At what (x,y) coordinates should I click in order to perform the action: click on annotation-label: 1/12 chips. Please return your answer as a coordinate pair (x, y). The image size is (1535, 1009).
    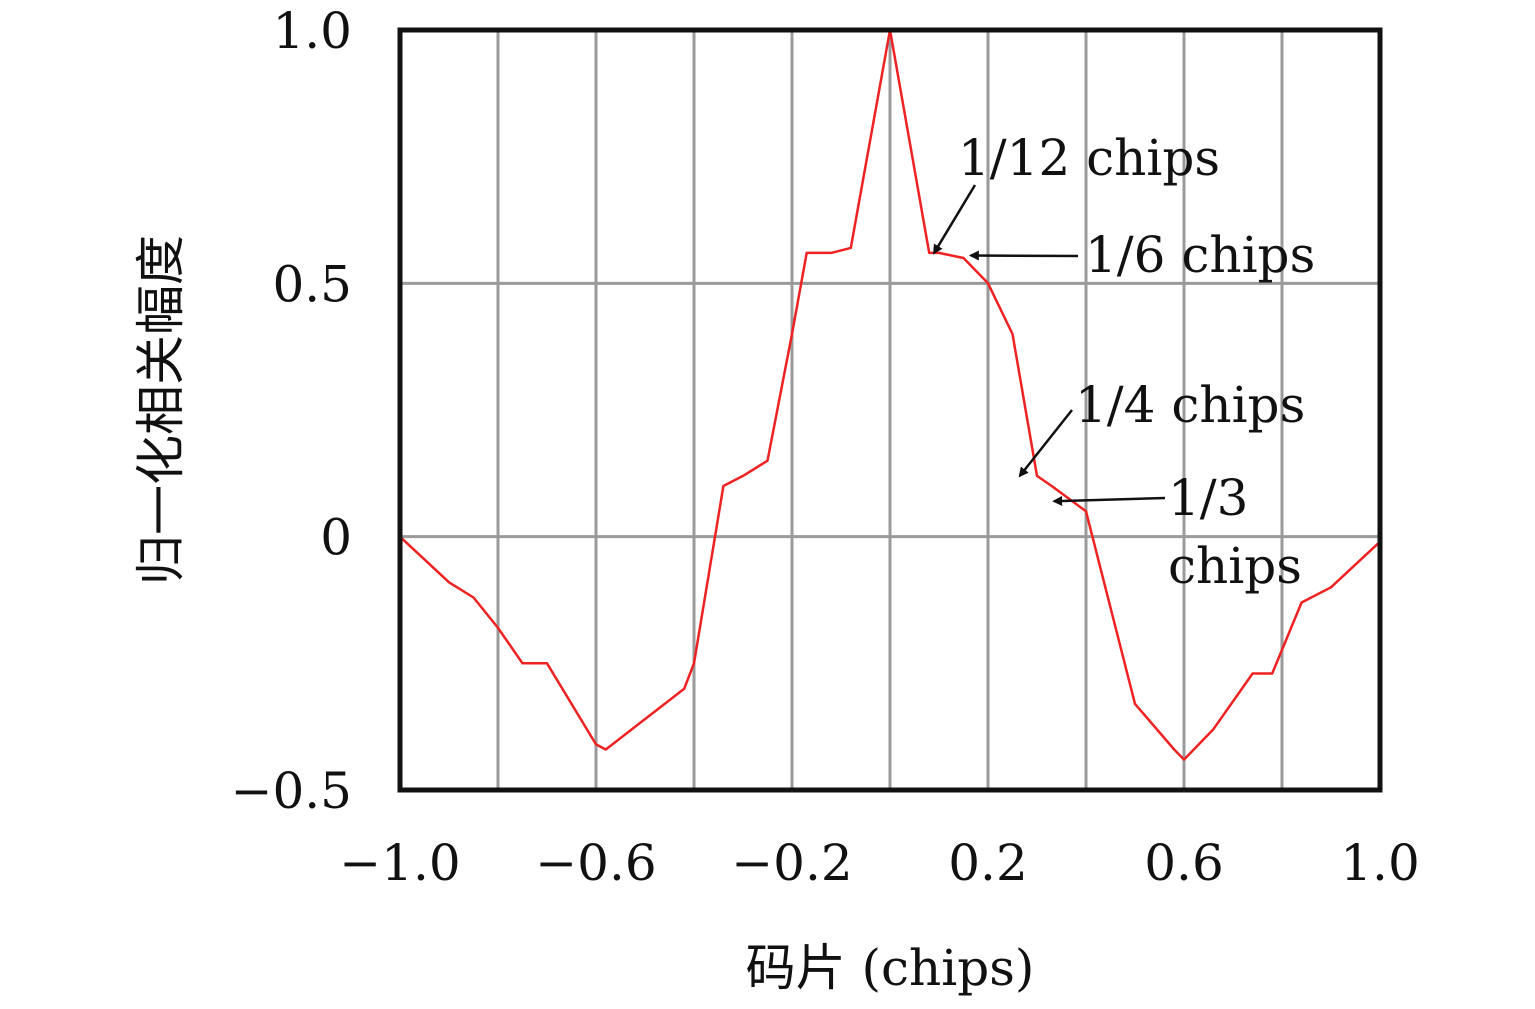
    Looking at the image, I should click on (1089, 158).